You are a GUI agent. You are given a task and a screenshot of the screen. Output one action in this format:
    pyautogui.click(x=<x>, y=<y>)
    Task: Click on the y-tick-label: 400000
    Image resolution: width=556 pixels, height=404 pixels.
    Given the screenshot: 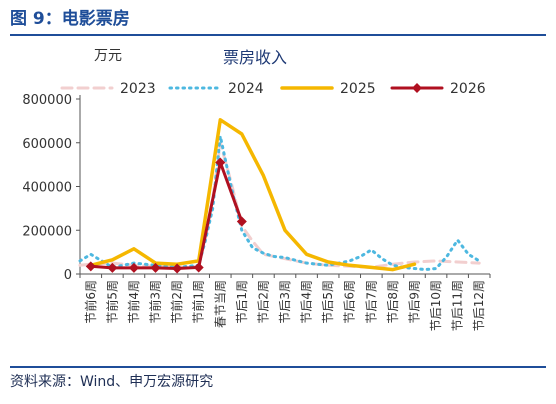 What is the action you would take?
    pyautogui.click(x=47, y=188)
    